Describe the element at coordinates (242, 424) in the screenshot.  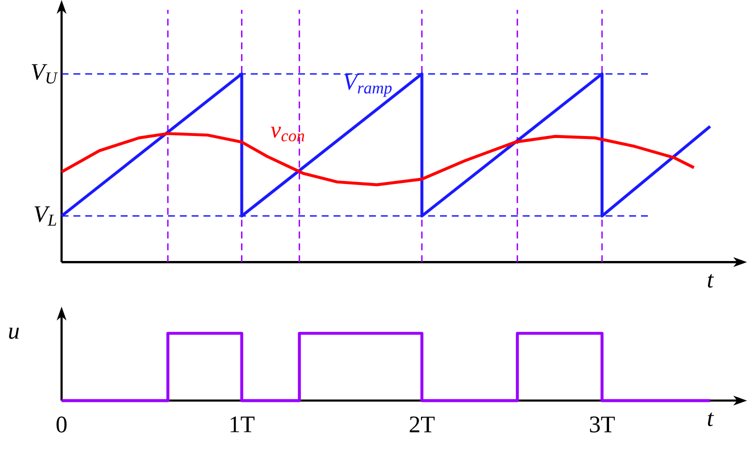
I see `x-tick-label: 1T` at that location.